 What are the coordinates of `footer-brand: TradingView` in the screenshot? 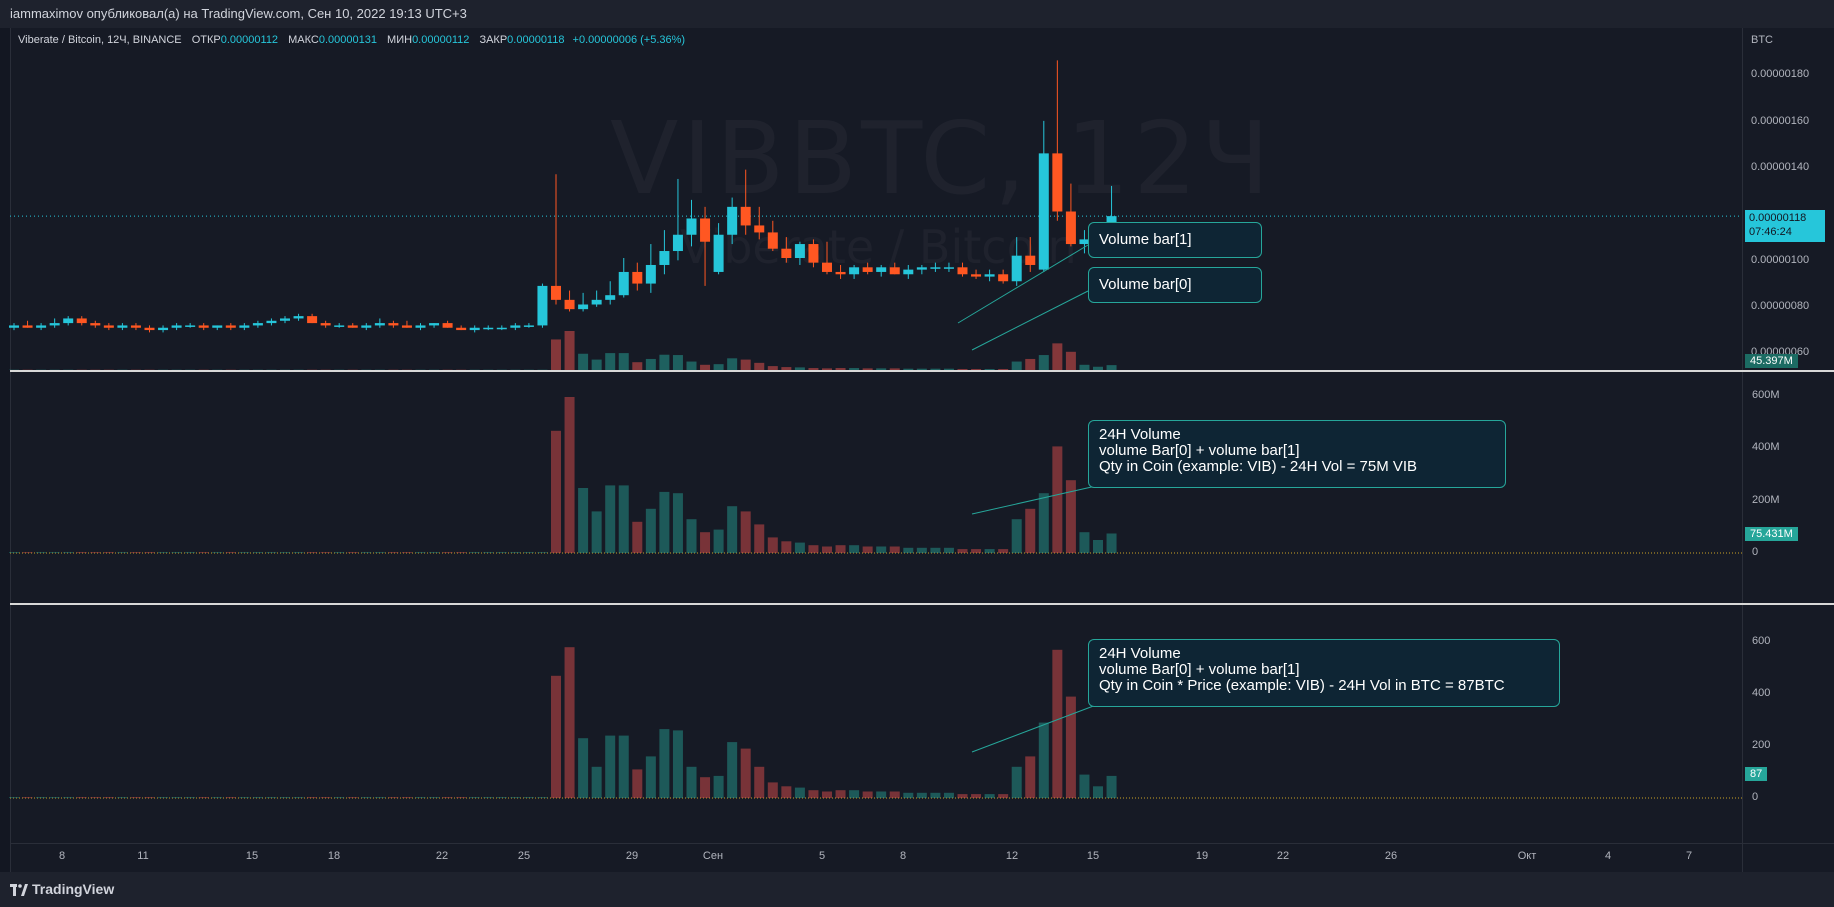 It's located at (73, 889).